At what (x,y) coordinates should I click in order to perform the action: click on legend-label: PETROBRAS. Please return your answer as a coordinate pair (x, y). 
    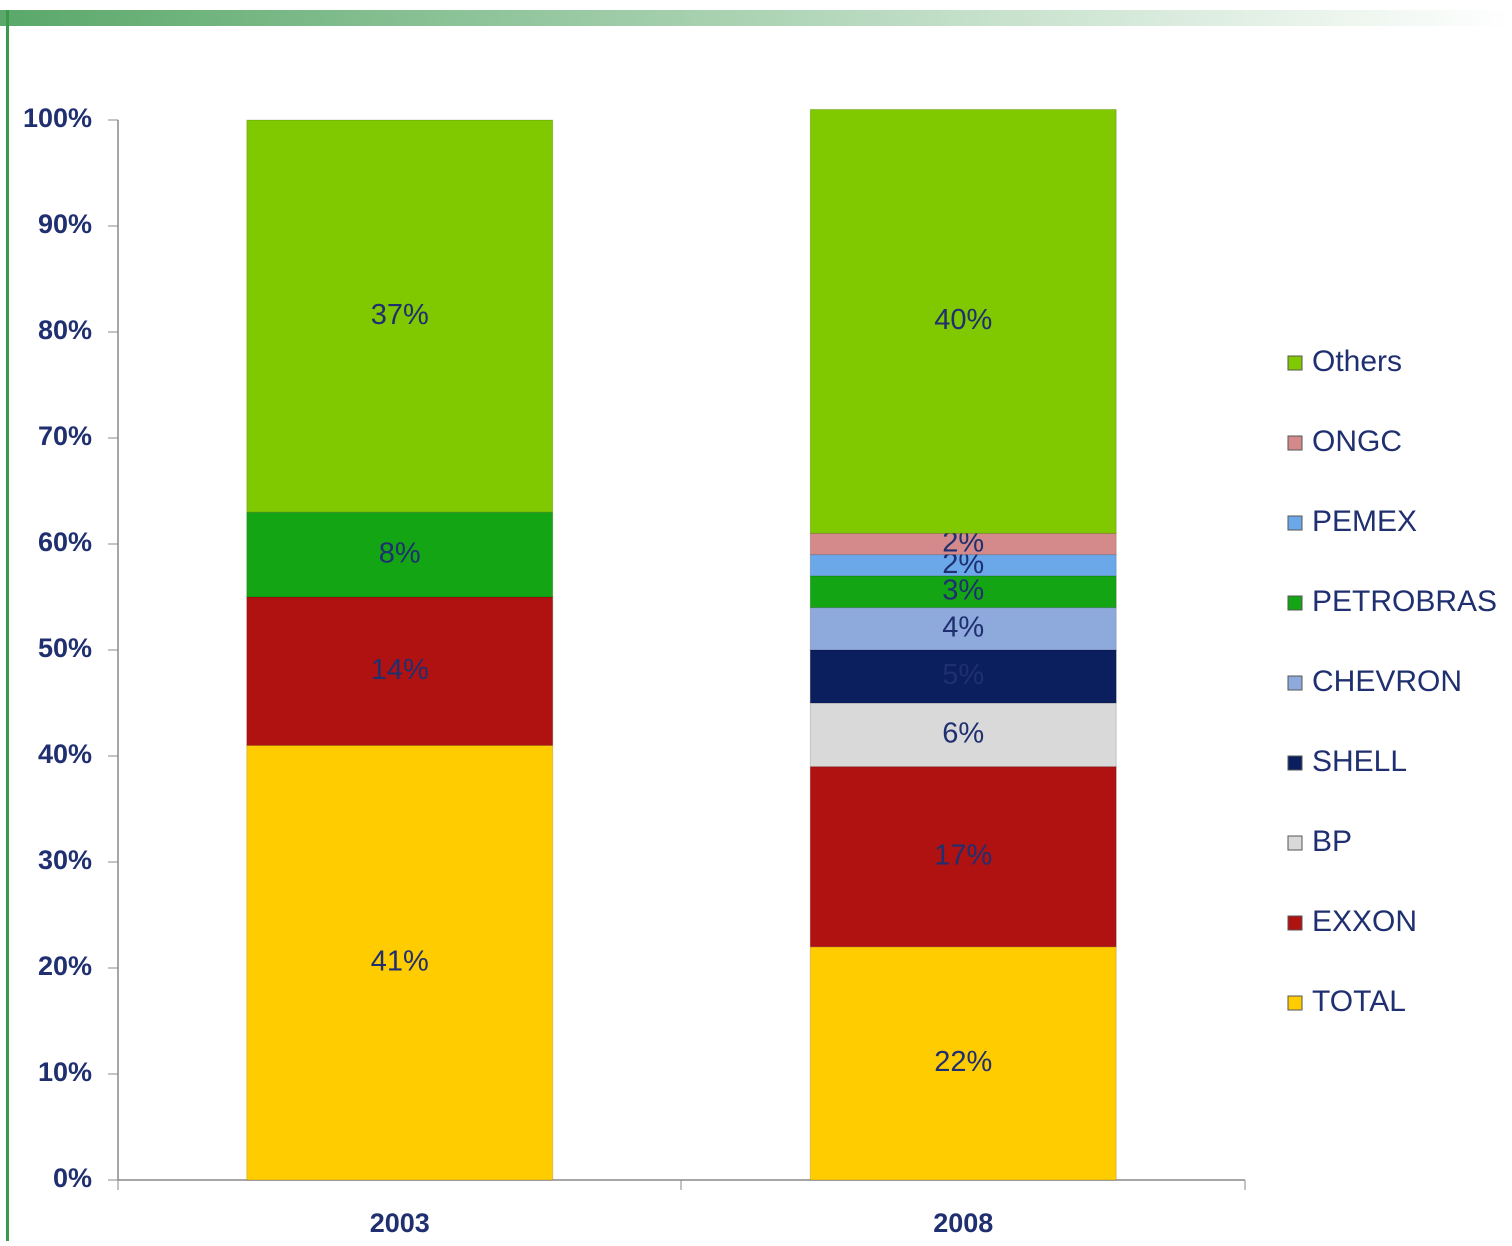
    Looking at the image, I should click on (1404, 601).